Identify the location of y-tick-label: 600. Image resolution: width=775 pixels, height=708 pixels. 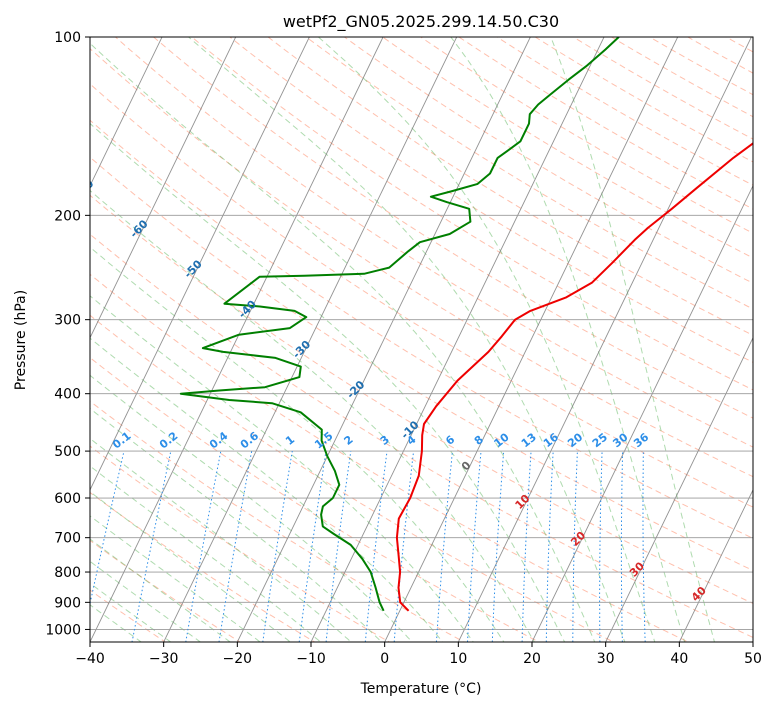
(67, 499).